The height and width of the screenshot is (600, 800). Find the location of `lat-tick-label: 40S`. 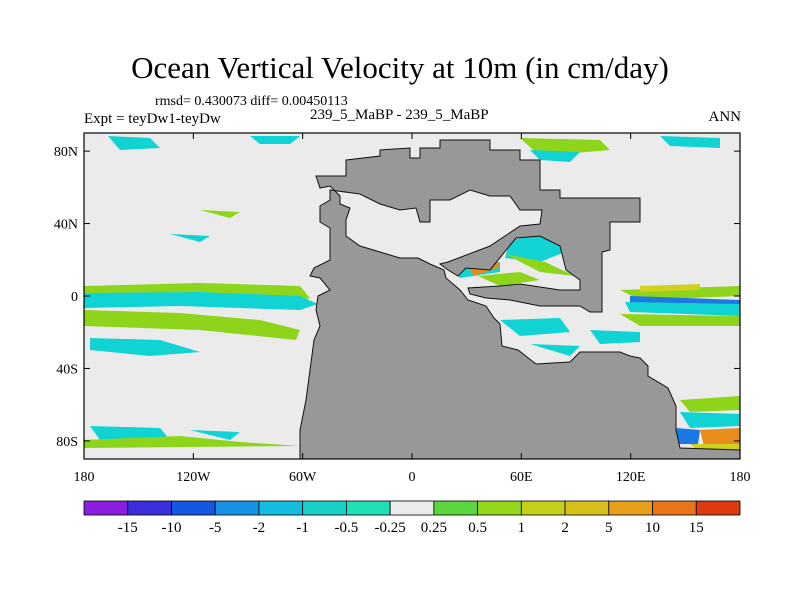

lat-tick-label: 40S is located at coordinates (67, 369).